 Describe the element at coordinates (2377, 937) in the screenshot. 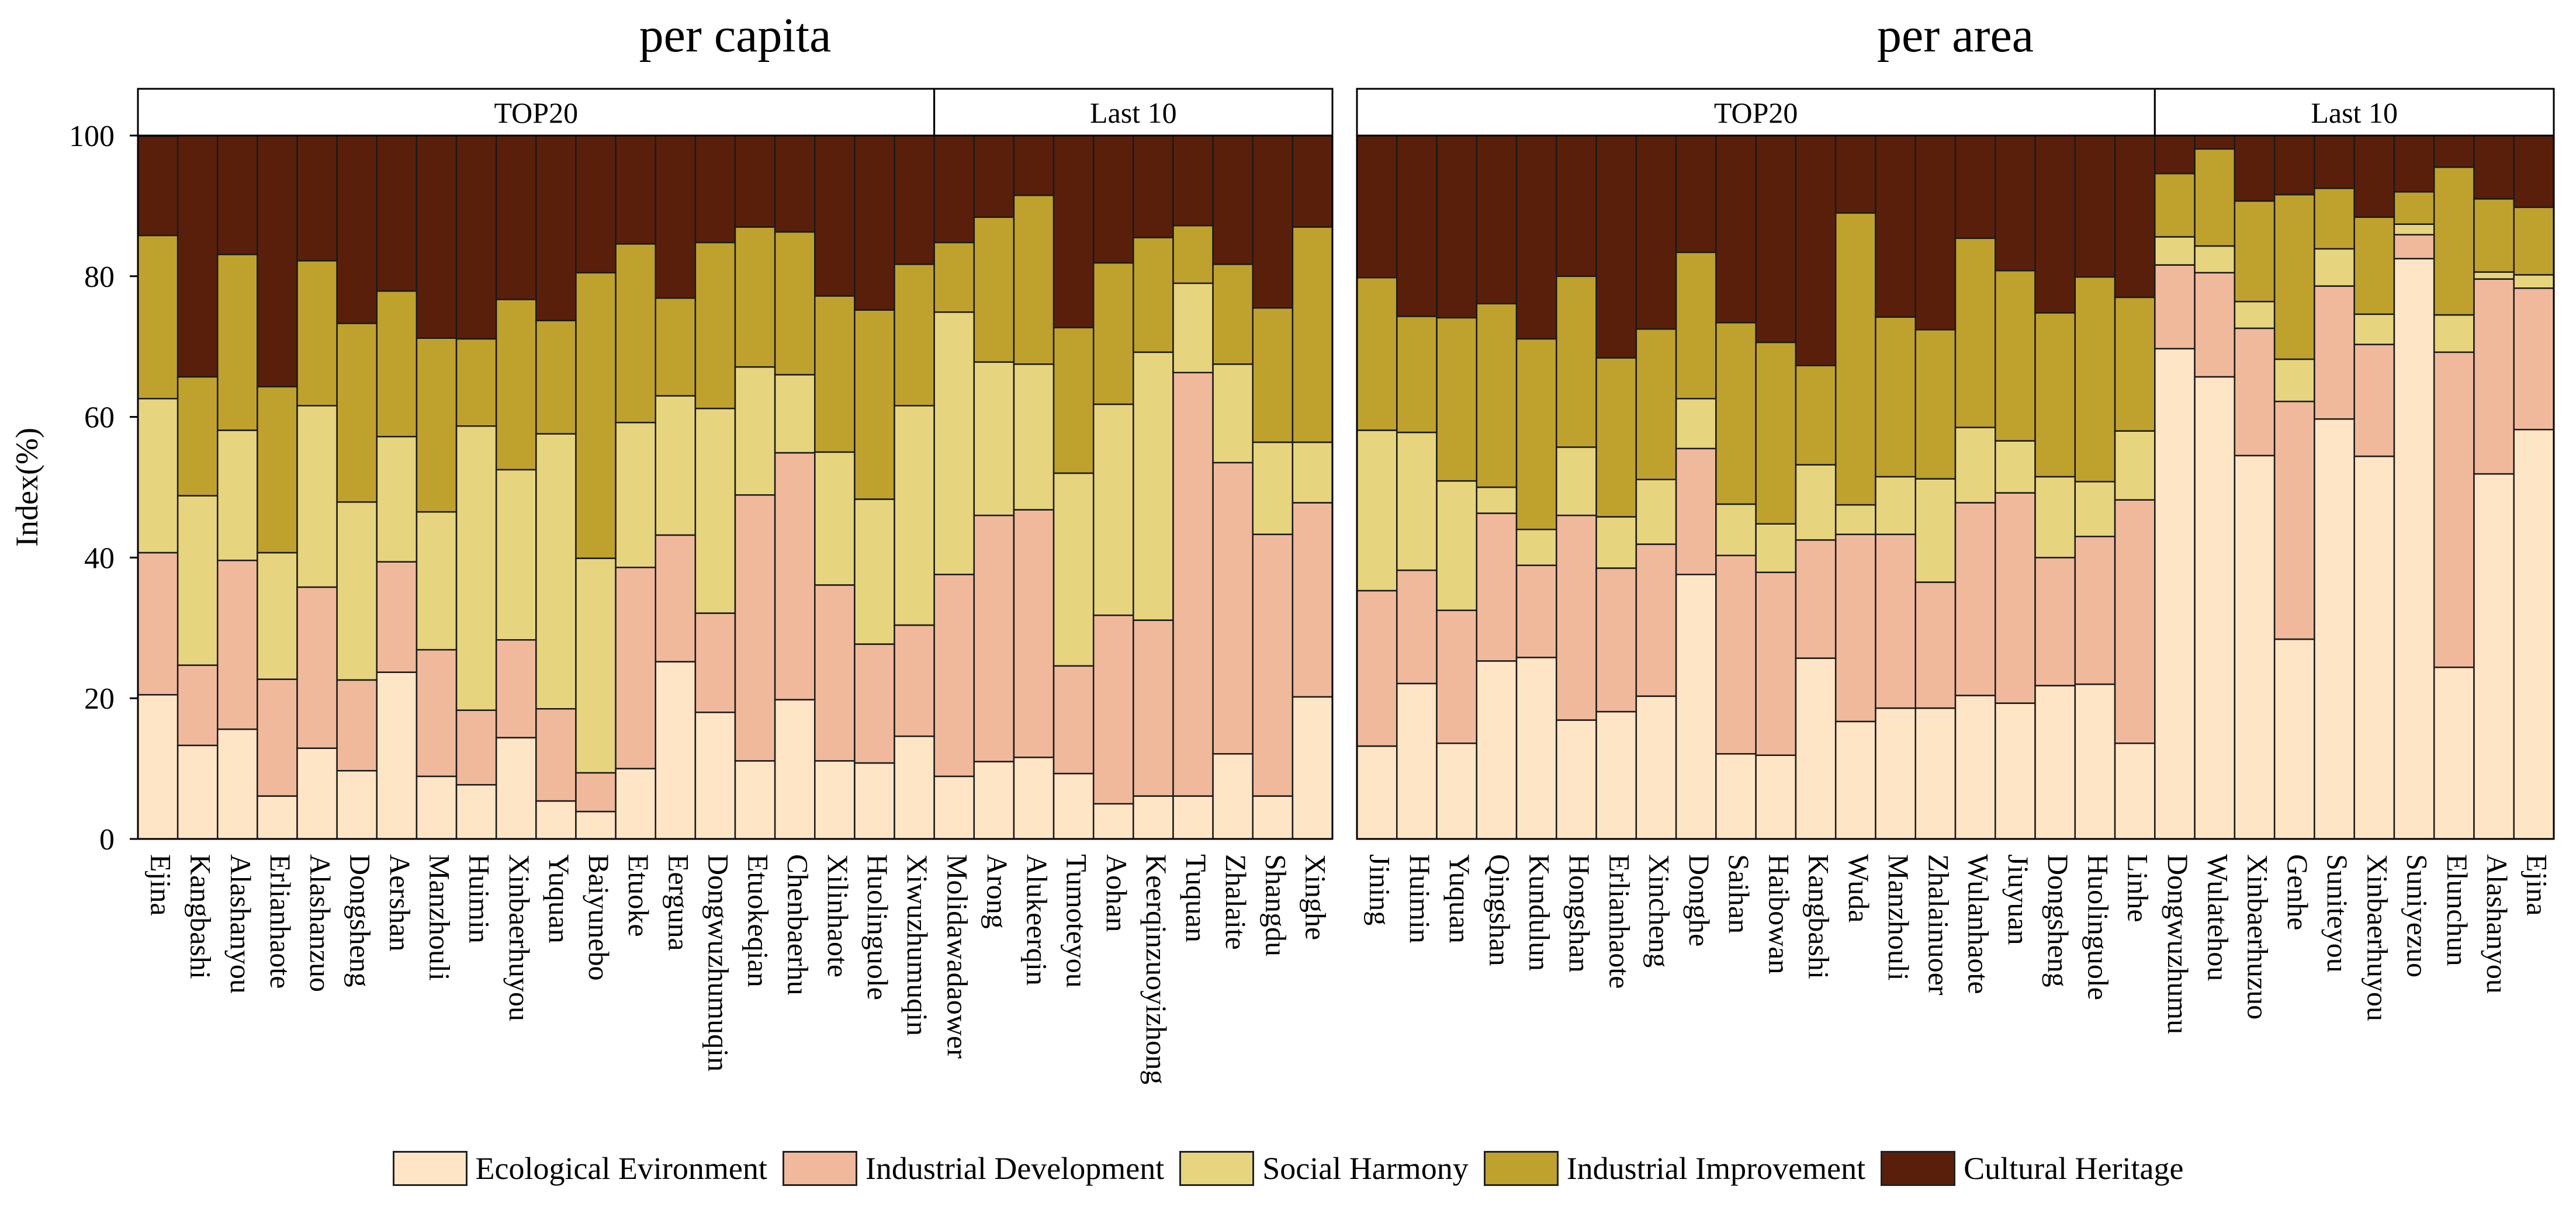

I see `x-tick-label: Xinbaerhuyou` at that location.